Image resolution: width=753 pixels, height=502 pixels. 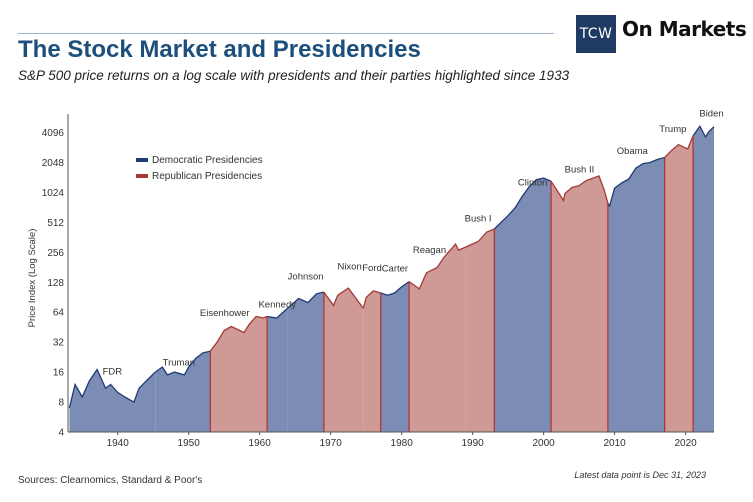 I want to click on president-label: Clinton, so click(x=533, y=183).